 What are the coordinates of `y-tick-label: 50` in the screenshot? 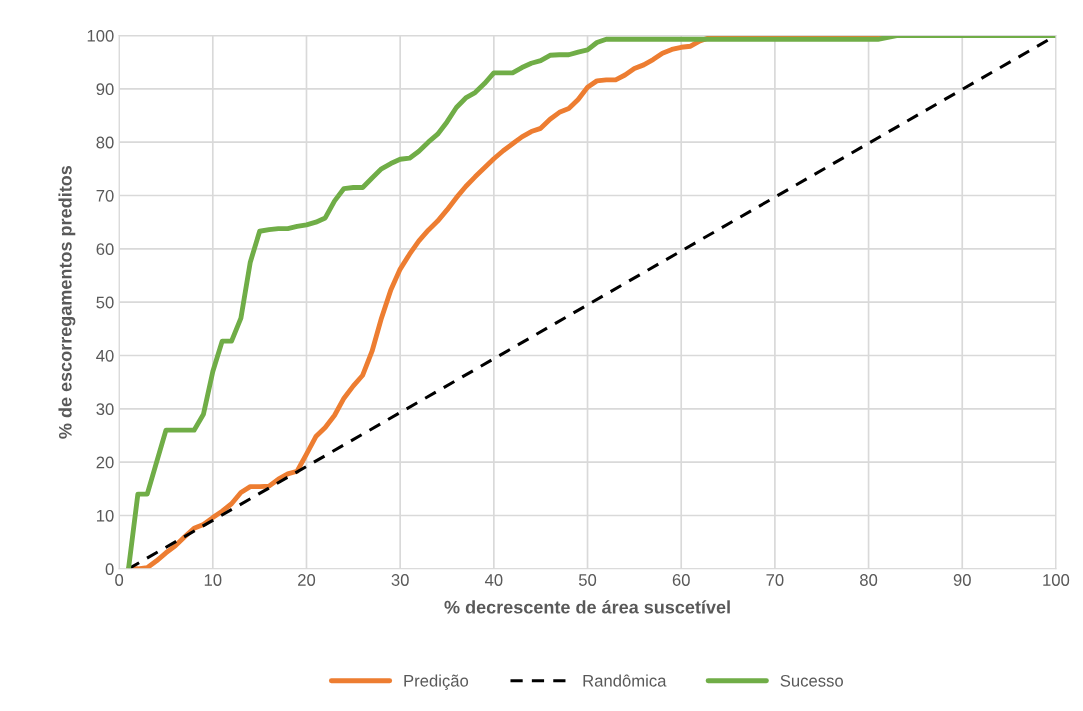 It's located at (105, 302).